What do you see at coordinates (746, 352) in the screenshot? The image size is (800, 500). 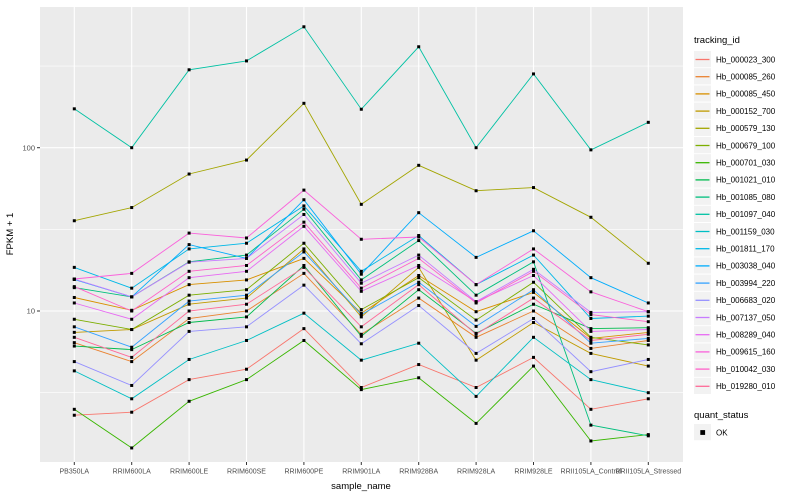 I see `legend-label: Hb_009615_160` at bounding box center [746, 352].